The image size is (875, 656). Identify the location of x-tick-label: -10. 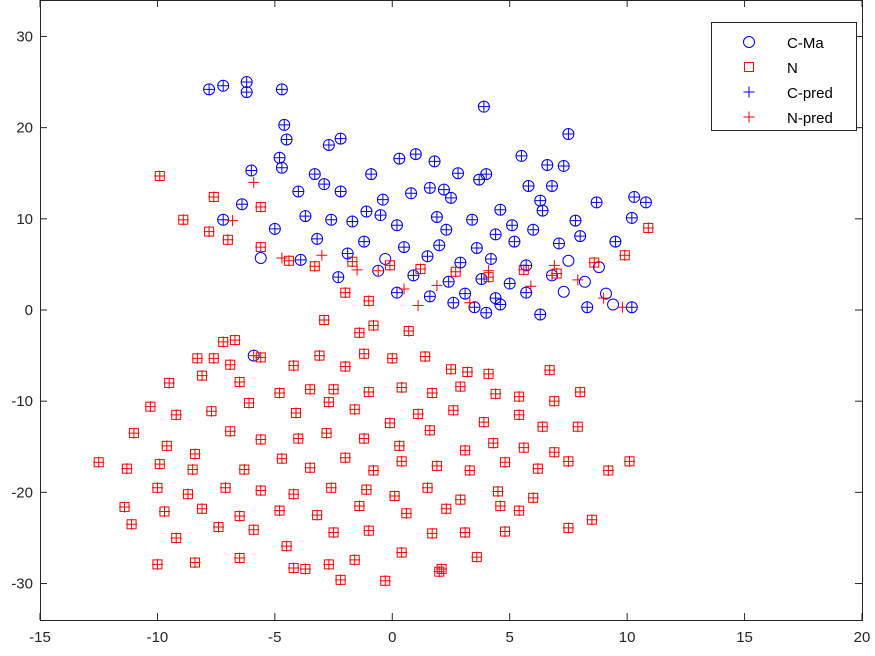
(158, 637).